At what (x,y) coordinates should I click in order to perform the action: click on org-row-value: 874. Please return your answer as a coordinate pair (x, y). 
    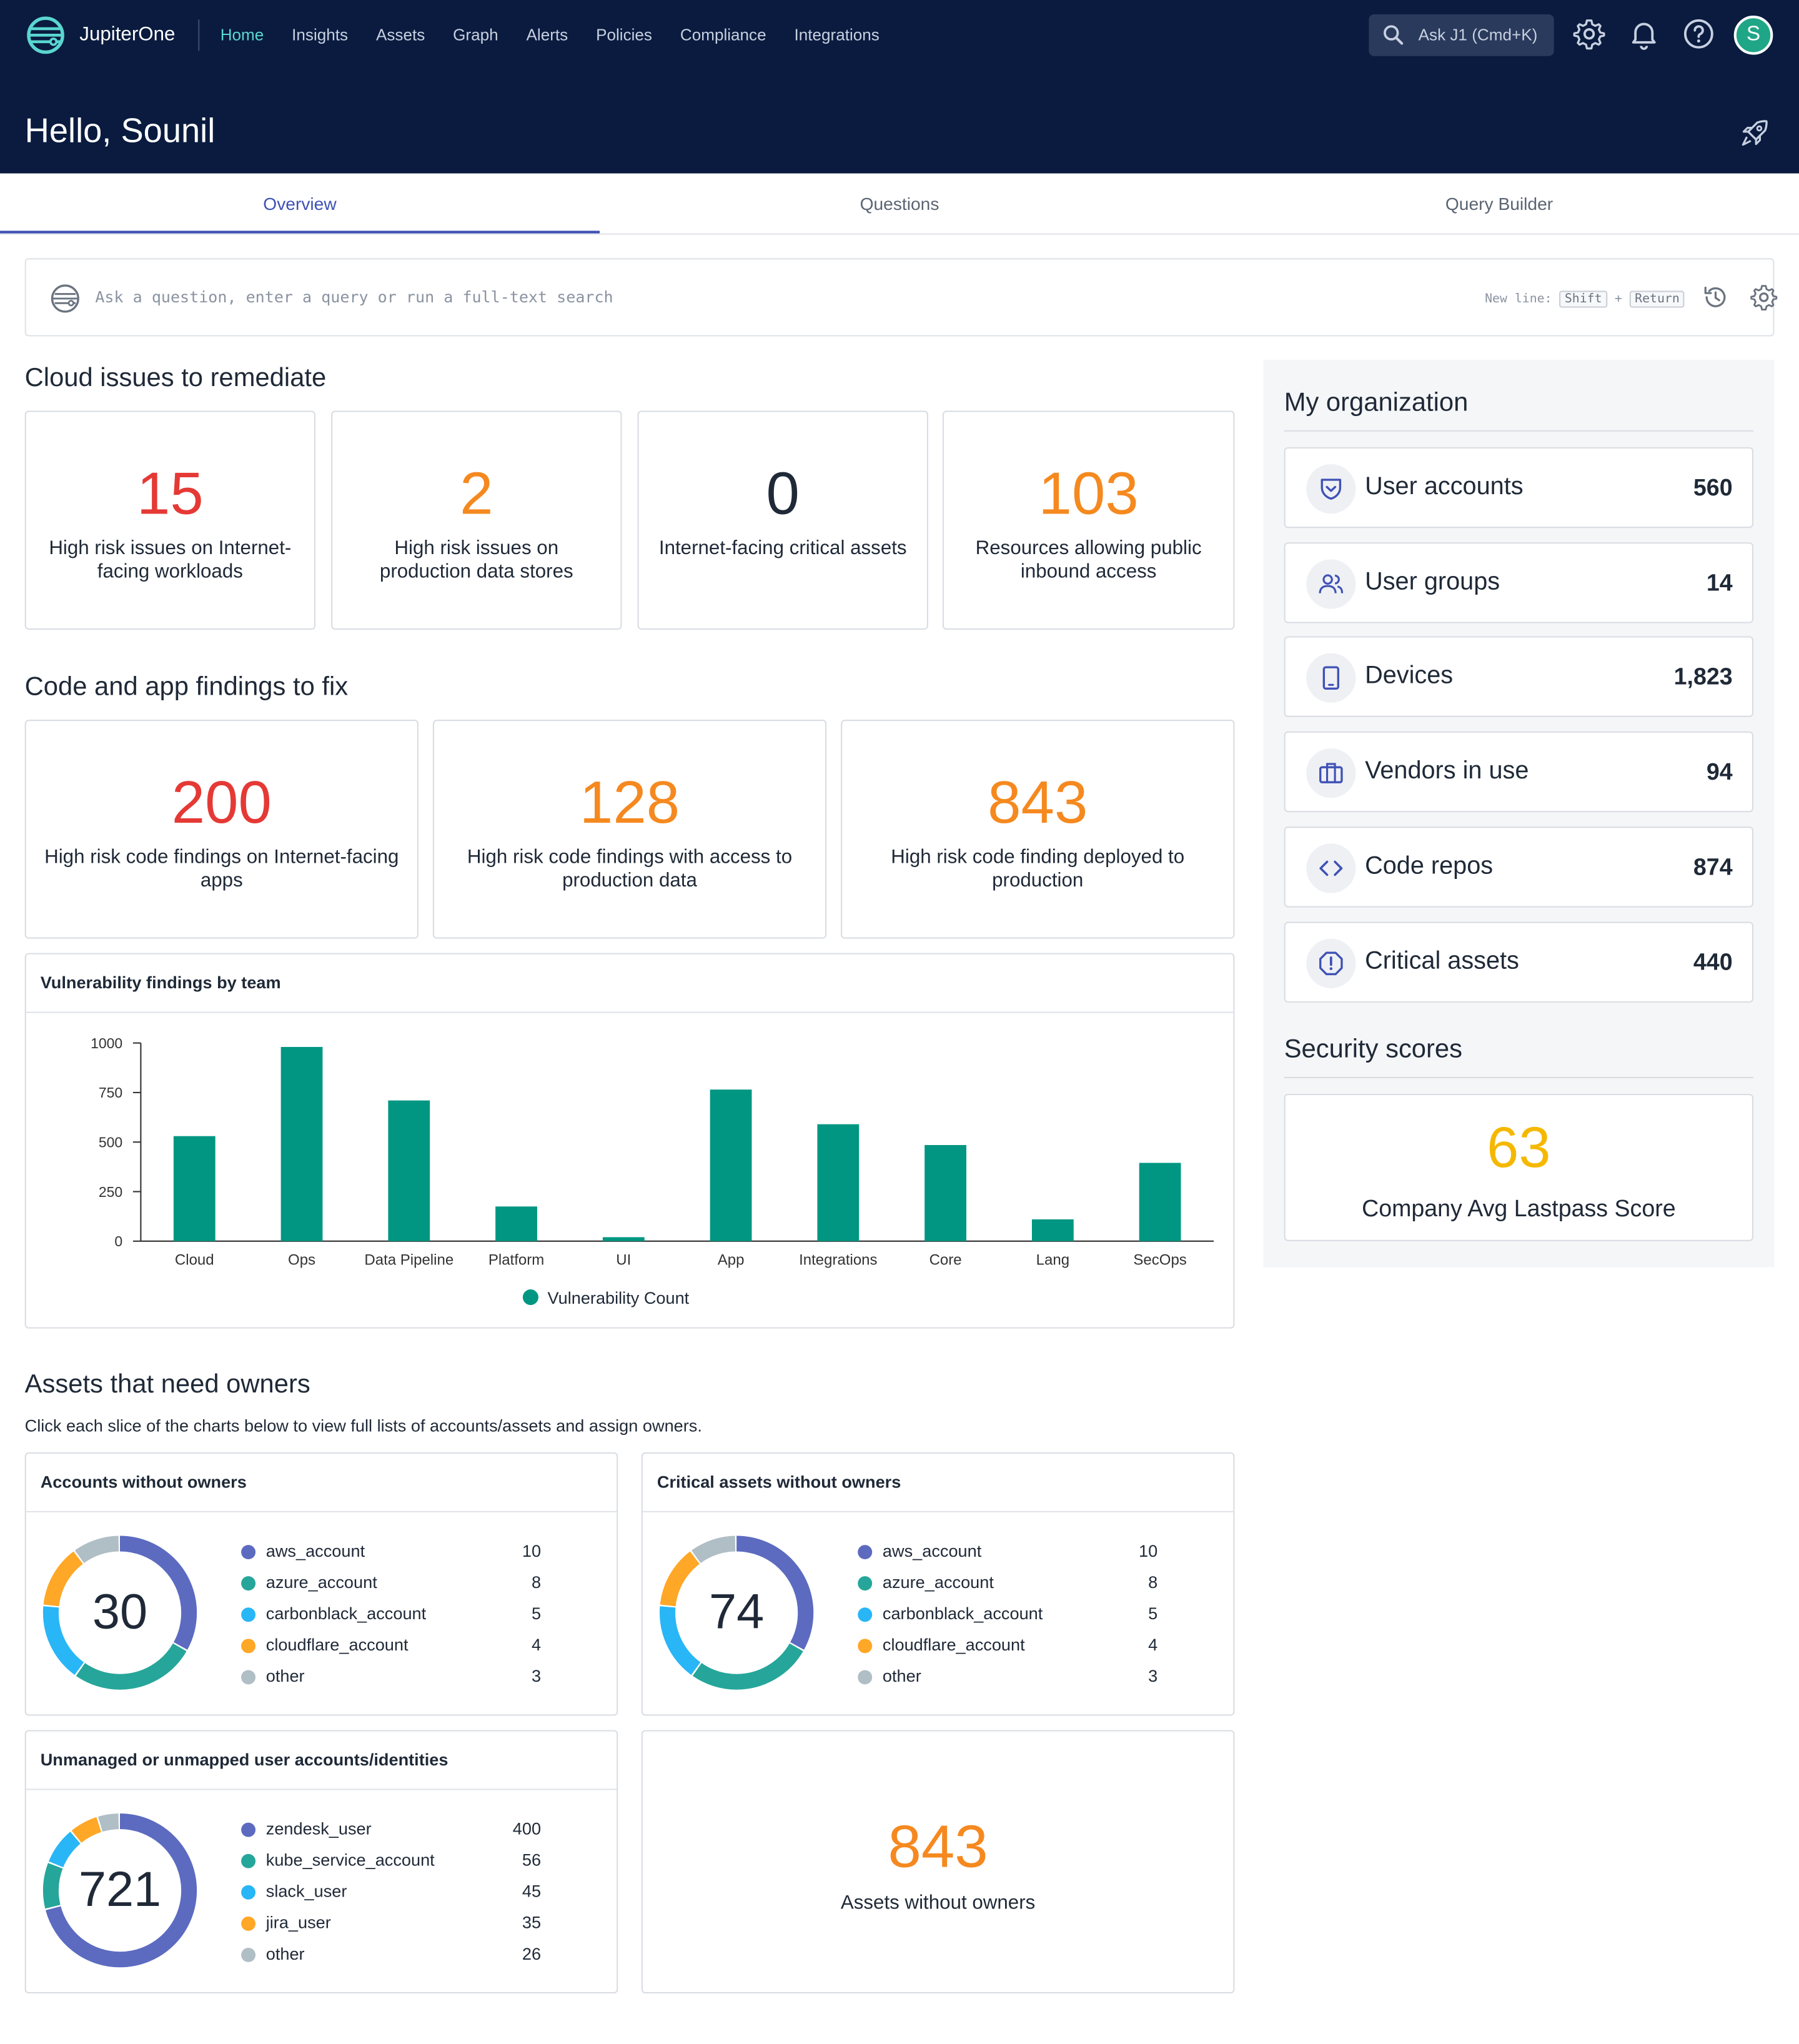
    Looking at the image, I should click on (1713, 866).